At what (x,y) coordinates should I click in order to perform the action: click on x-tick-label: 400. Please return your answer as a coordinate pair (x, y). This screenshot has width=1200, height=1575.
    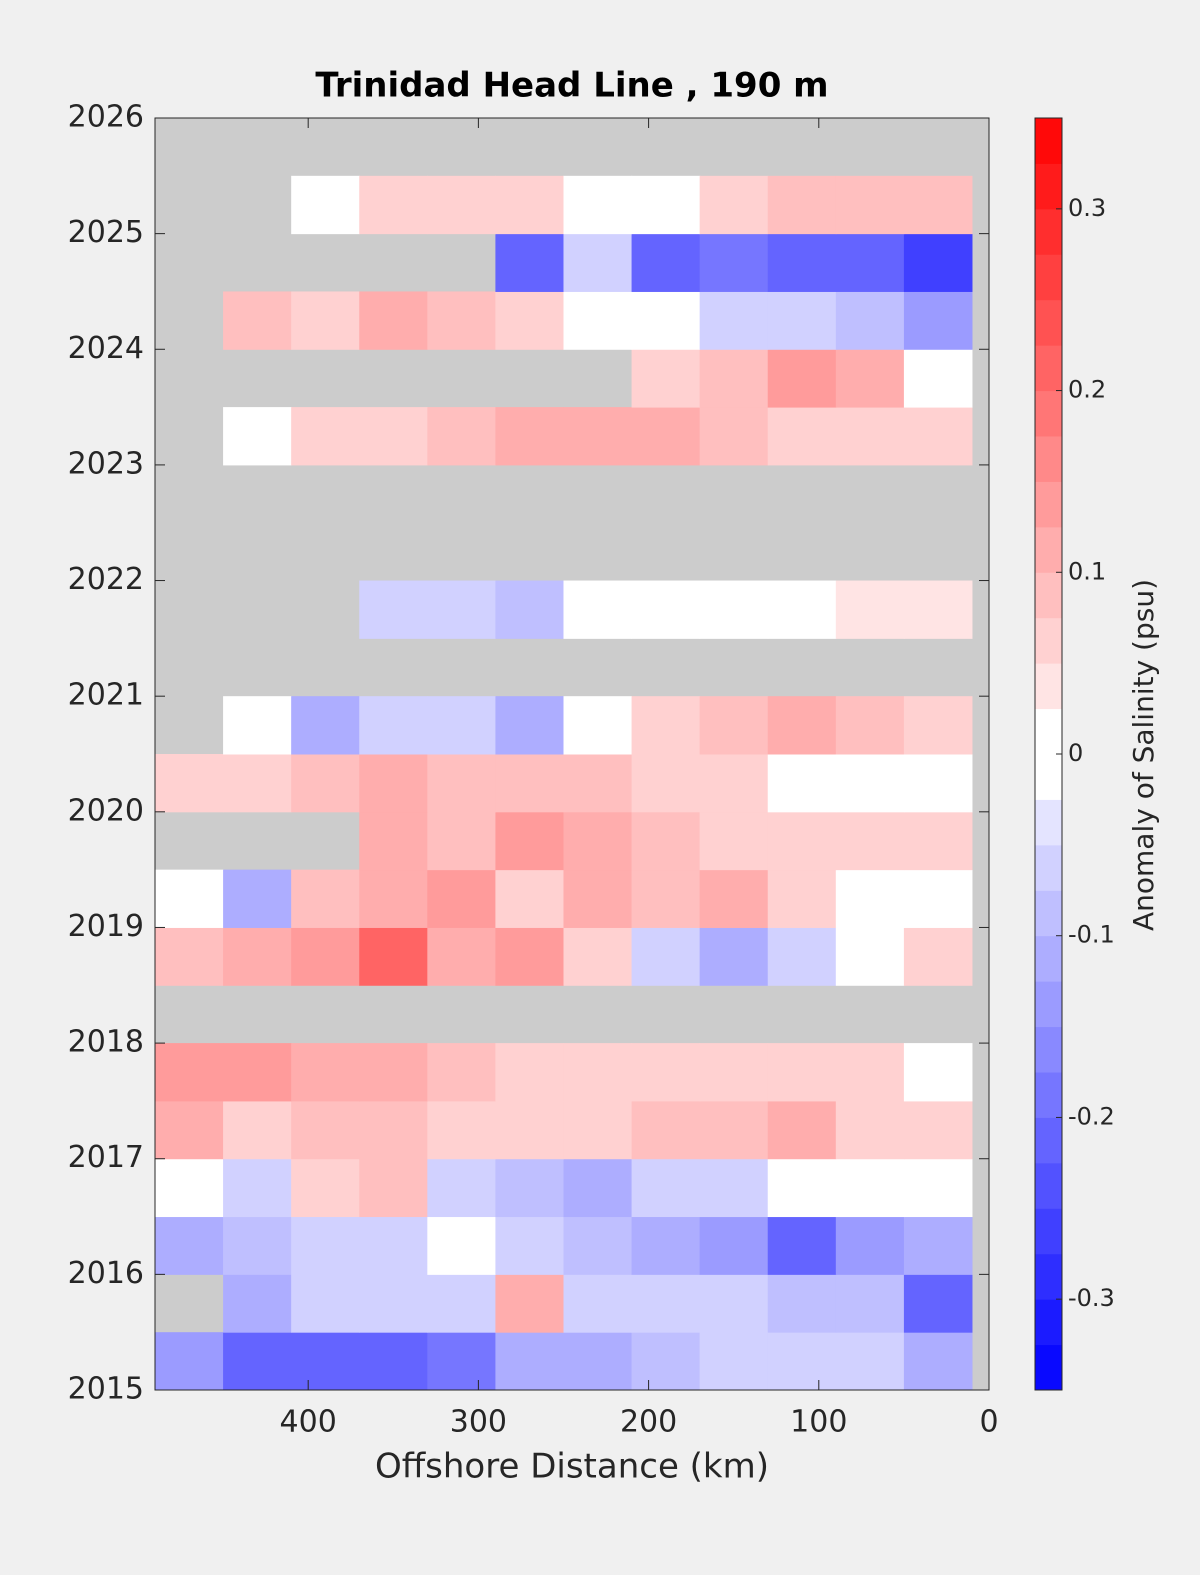
    Looking at the image, I should click on (308, 1422).